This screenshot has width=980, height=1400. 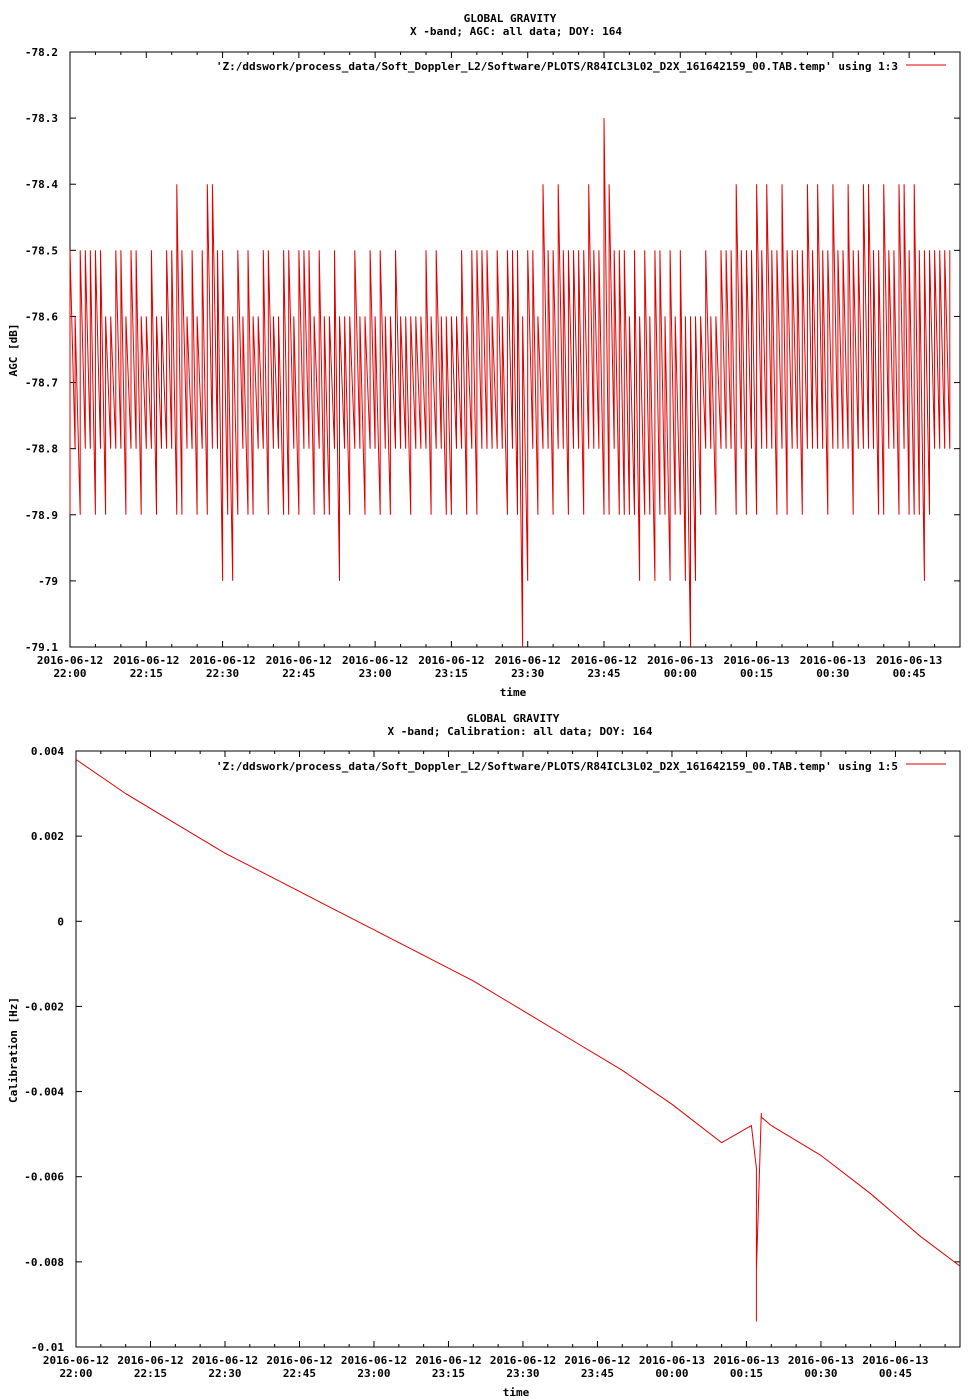 What do you see at coordinates (41, 316) in the screenshot?
I see `y-tick-label: -78.6` at bounding box center [41, 316].